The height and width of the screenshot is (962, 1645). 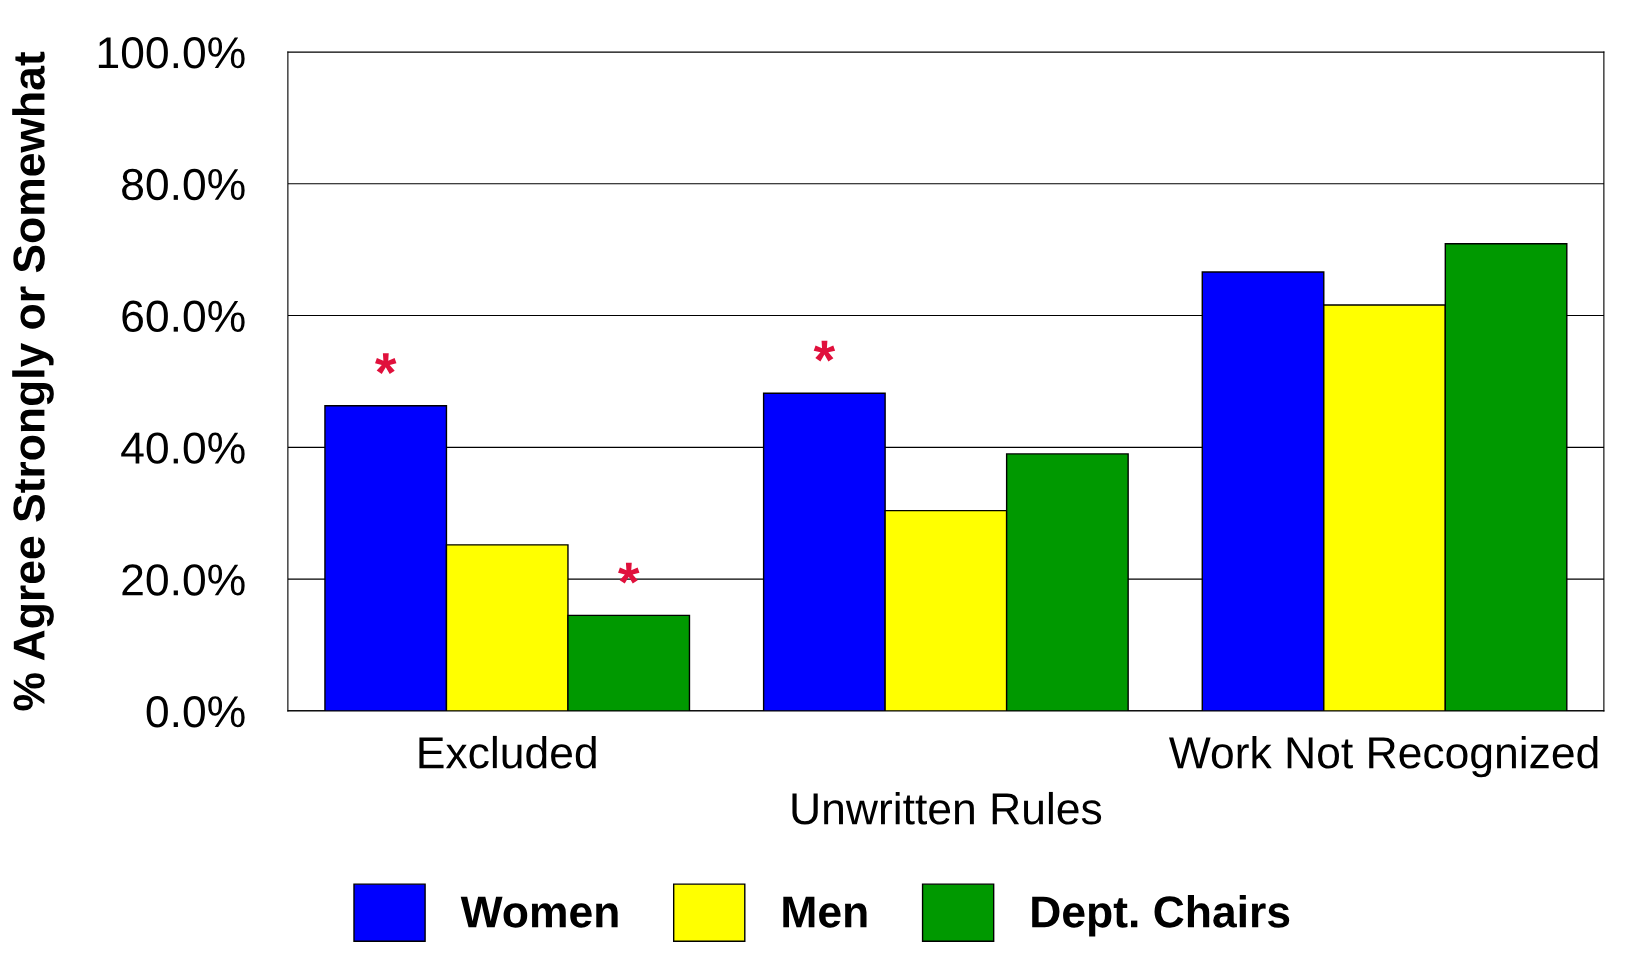 I want to click on y-axis-title: % Agree Strongly or Somewhat, so click(x=33, y=381).